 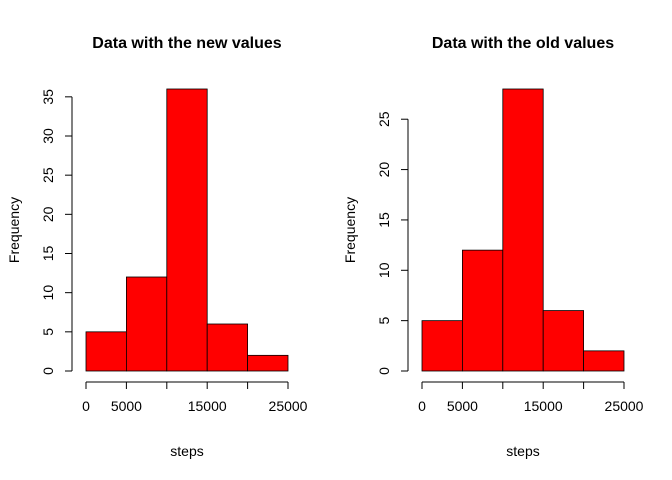 I want to click on y-axis: 0 5 10 15 20 25, so click(x=392, y=243).